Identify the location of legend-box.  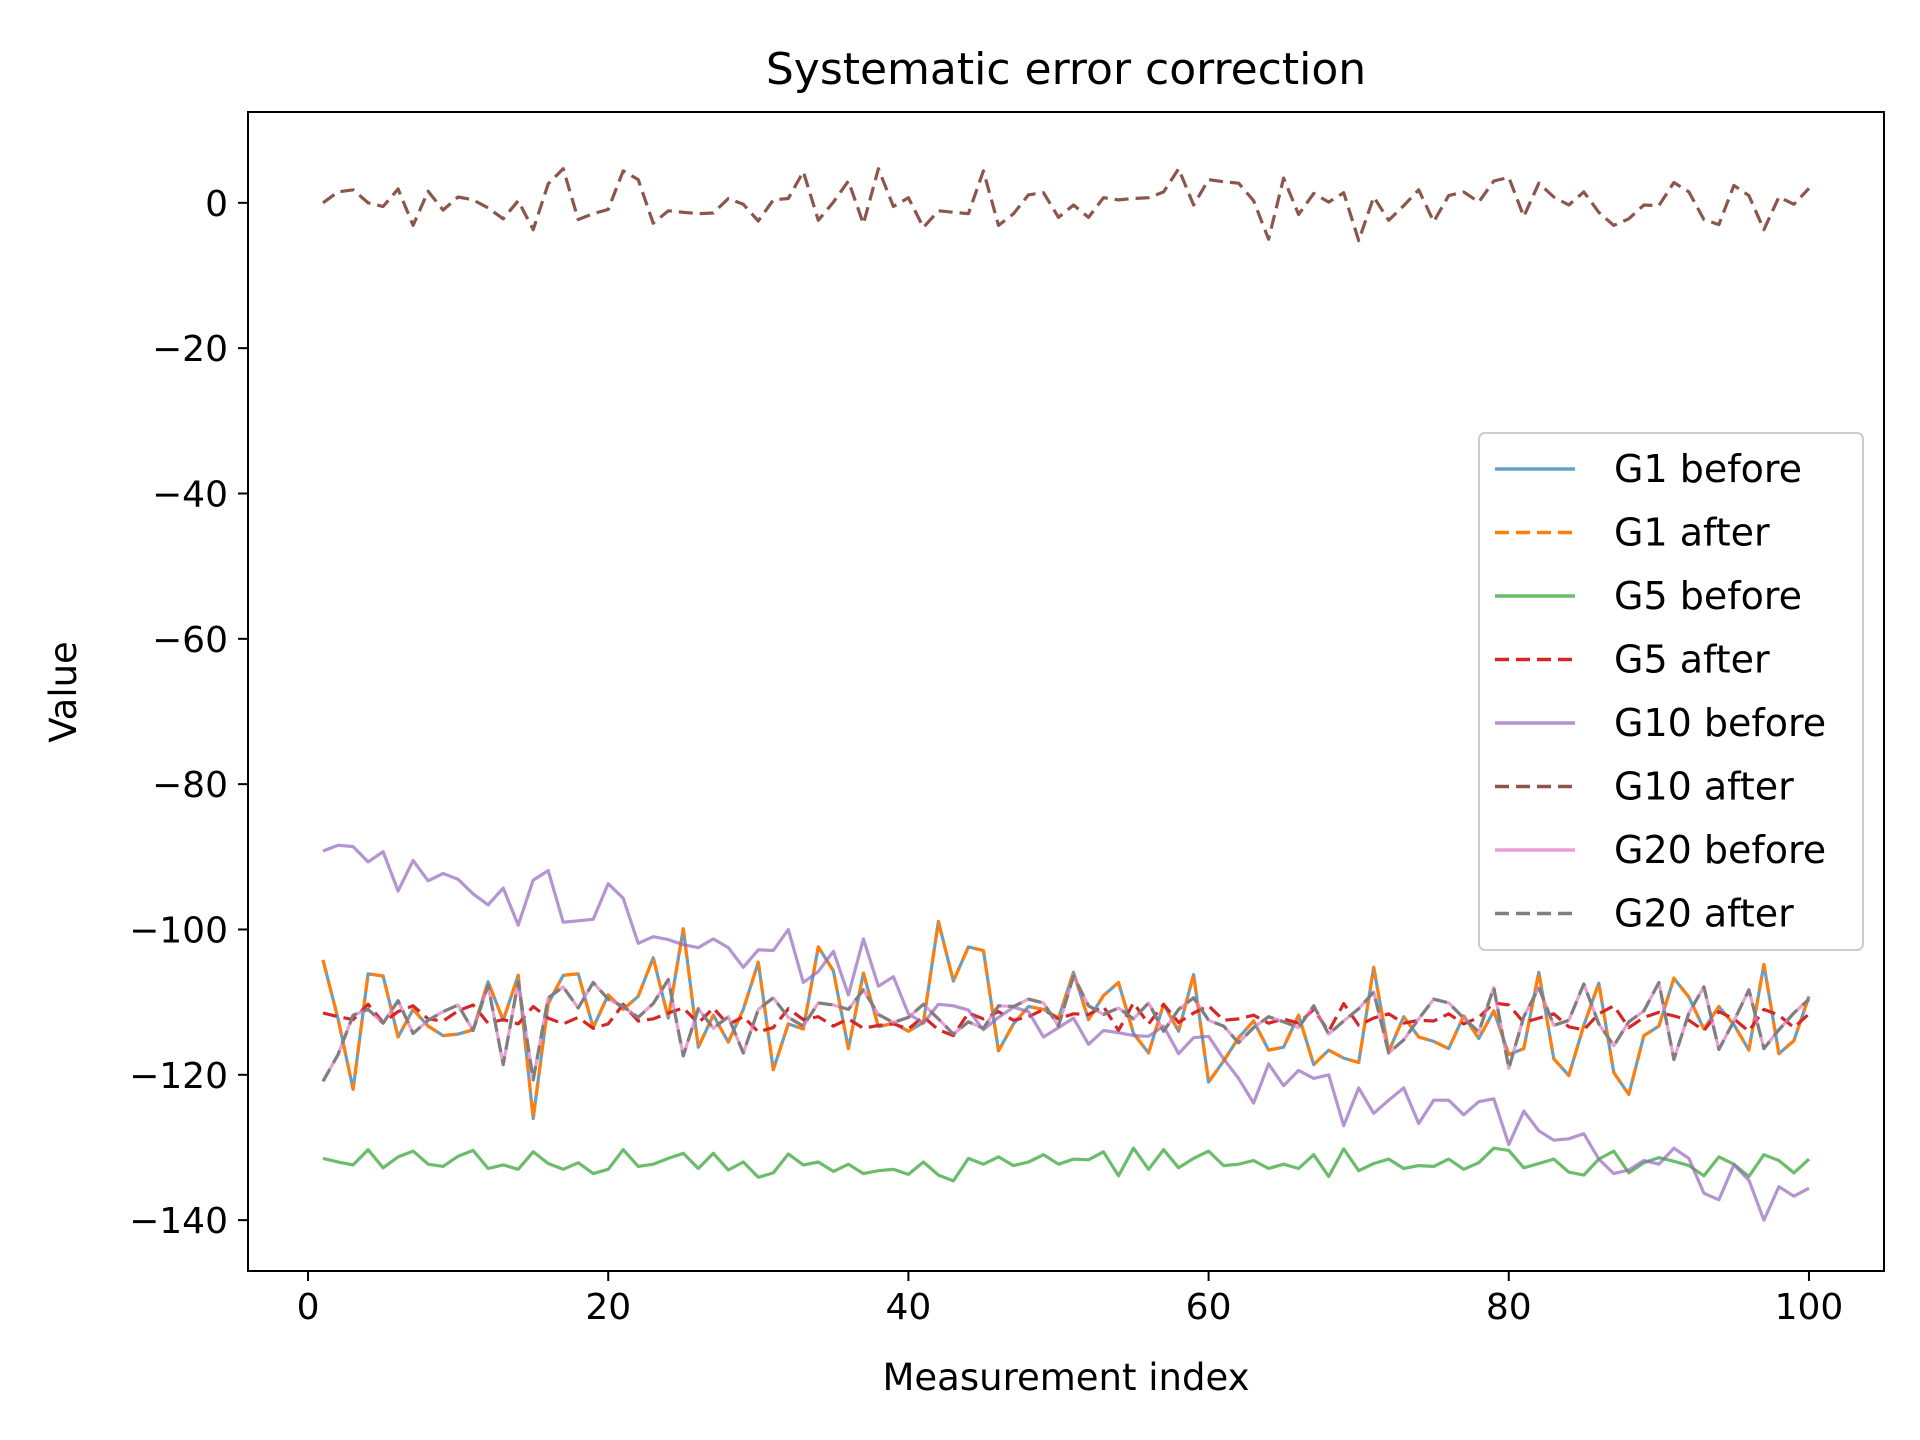
(1671, 691).